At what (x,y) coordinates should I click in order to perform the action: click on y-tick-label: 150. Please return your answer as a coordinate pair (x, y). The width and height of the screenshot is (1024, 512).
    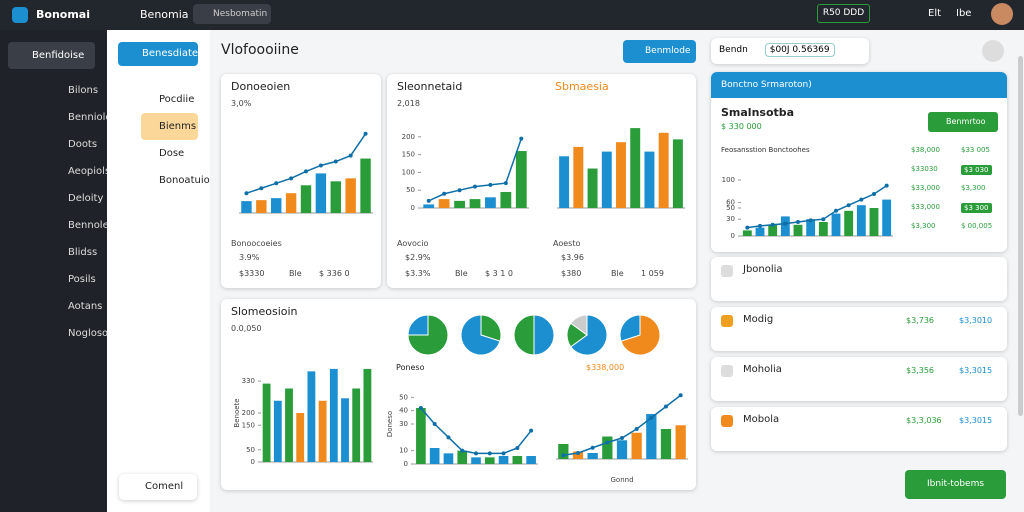
    Looking at the image, I should click on (248, 425).